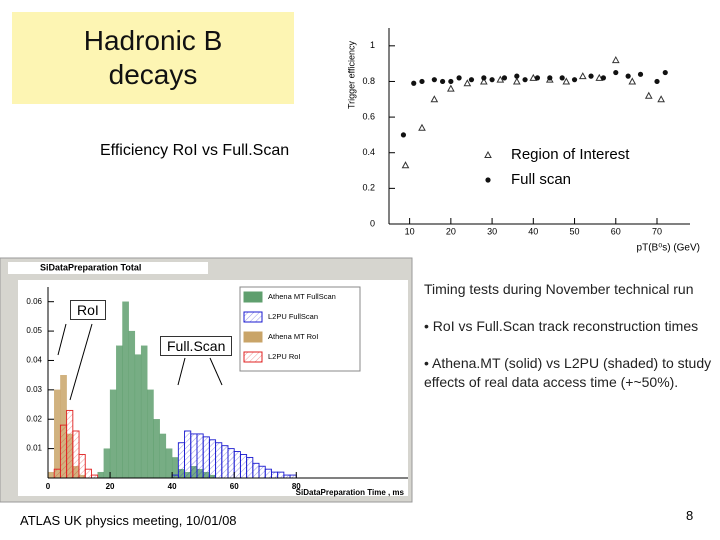 This screenshot has width=720, height=540. I want to click on y-axis-label: Trigger efficiency, so click(351, 74).